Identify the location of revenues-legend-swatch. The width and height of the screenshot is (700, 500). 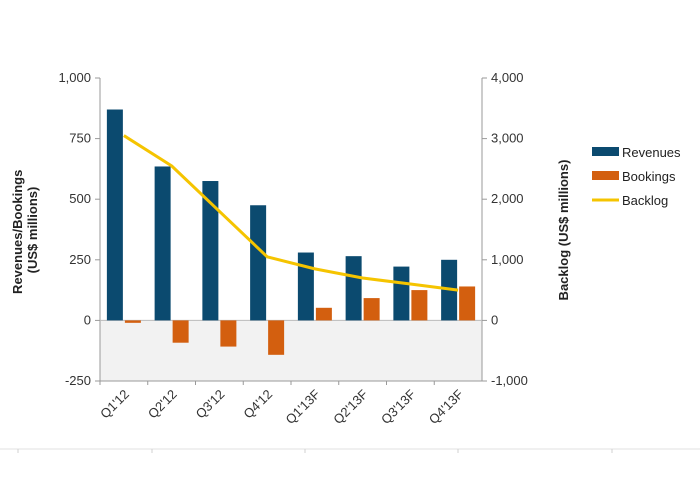
(605, 151).